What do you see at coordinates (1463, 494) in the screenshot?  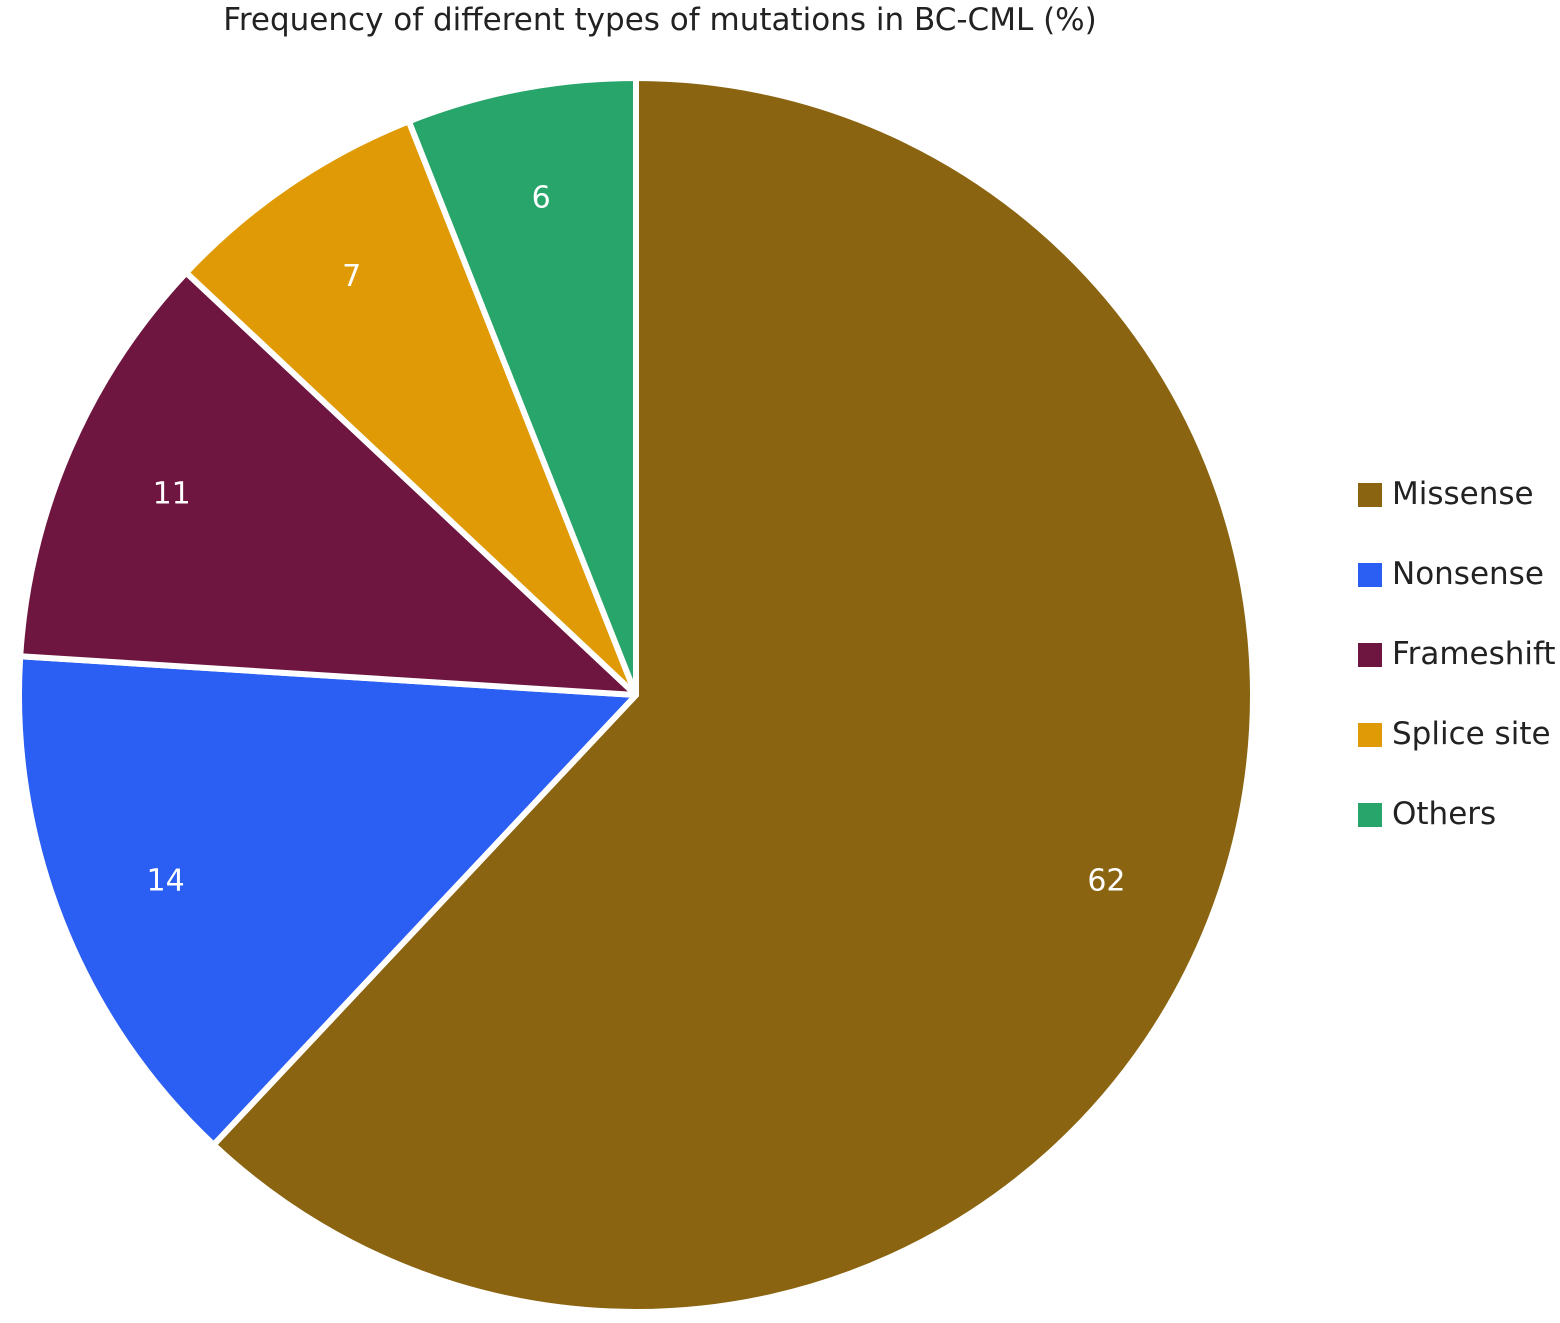 I see `legend-label: Missense` at bounding box center [1463, 494].